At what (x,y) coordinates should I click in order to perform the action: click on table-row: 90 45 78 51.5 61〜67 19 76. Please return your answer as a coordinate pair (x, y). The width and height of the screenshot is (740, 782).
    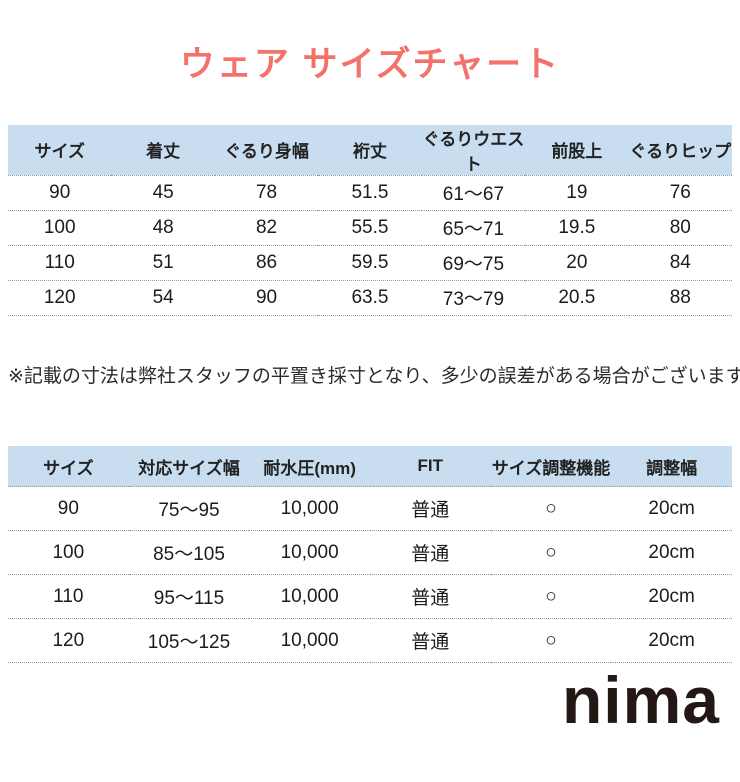
    Looking at the image, I should click on (370, 193).